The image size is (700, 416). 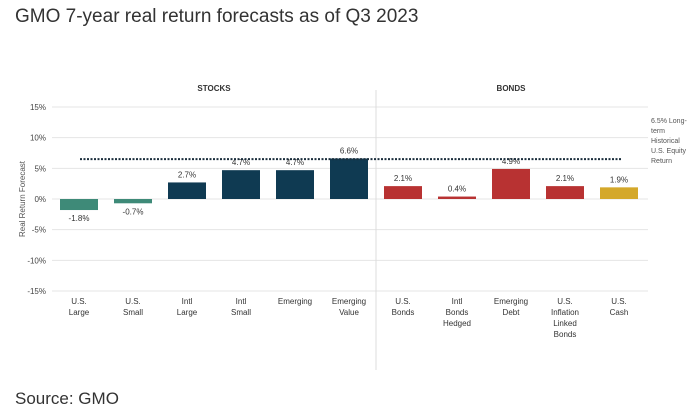 I want to click on x-tick-label: U.S. Cash, so click(x=619, y=307).